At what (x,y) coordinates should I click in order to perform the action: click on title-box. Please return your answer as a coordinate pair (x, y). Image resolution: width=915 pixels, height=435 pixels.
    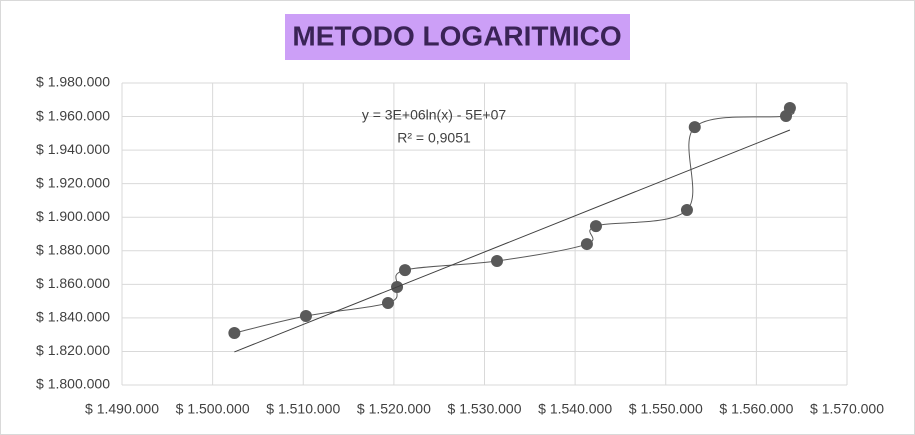
    Looking at the image, I should click on (457, 37).